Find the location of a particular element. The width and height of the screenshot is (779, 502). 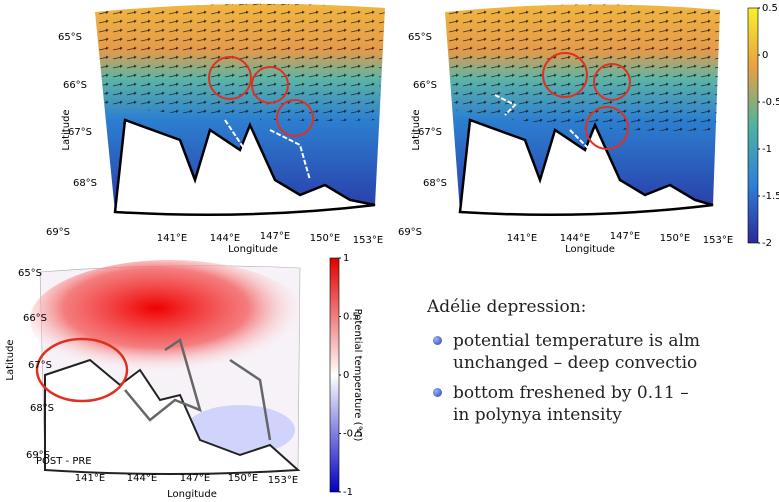

colorbar-tick-label: -1.5 is located at coordinates (770, 196).